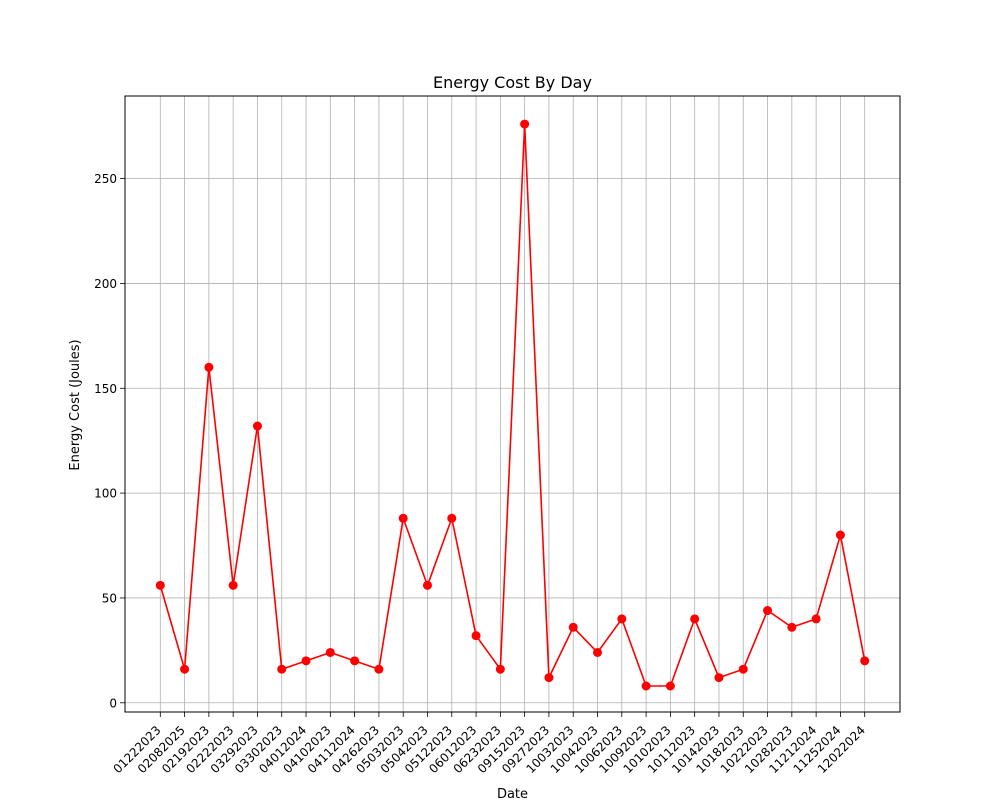  Describe the element at coordinates (105, 389) in the screenshot. I see `y-tick-label: 150` at that location.